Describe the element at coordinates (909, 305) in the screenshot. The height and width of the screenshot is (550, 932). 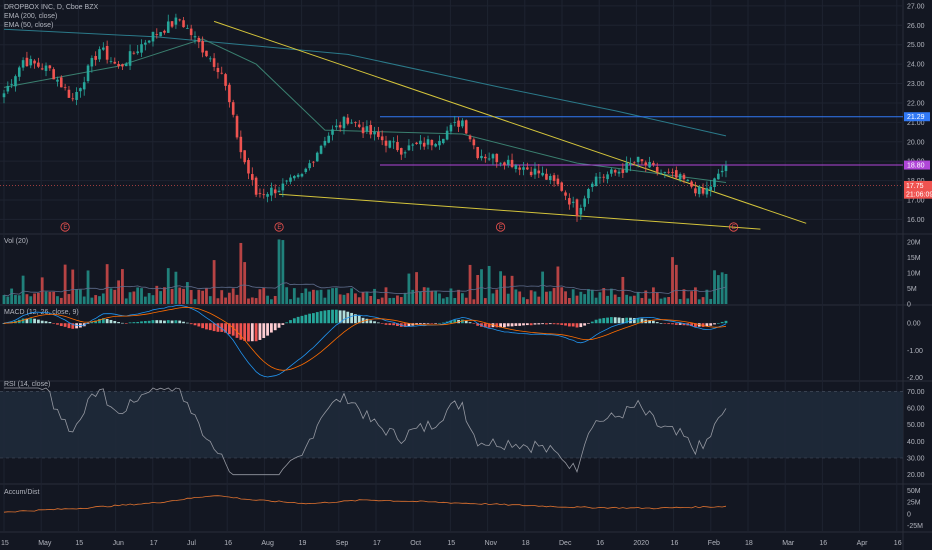
I see `volume-axis-tick: 0` at that location.